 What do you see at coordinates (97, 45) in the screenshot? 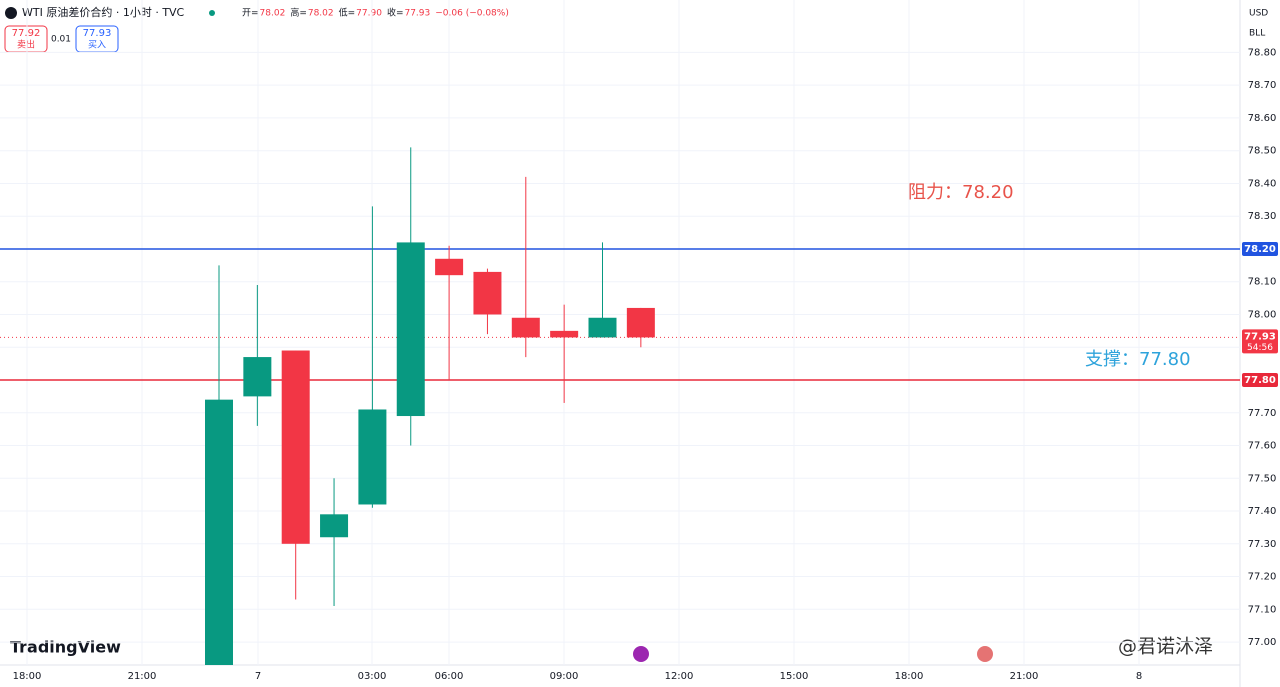
I see `buy-label: 买入` at bounding box center [97, 45].